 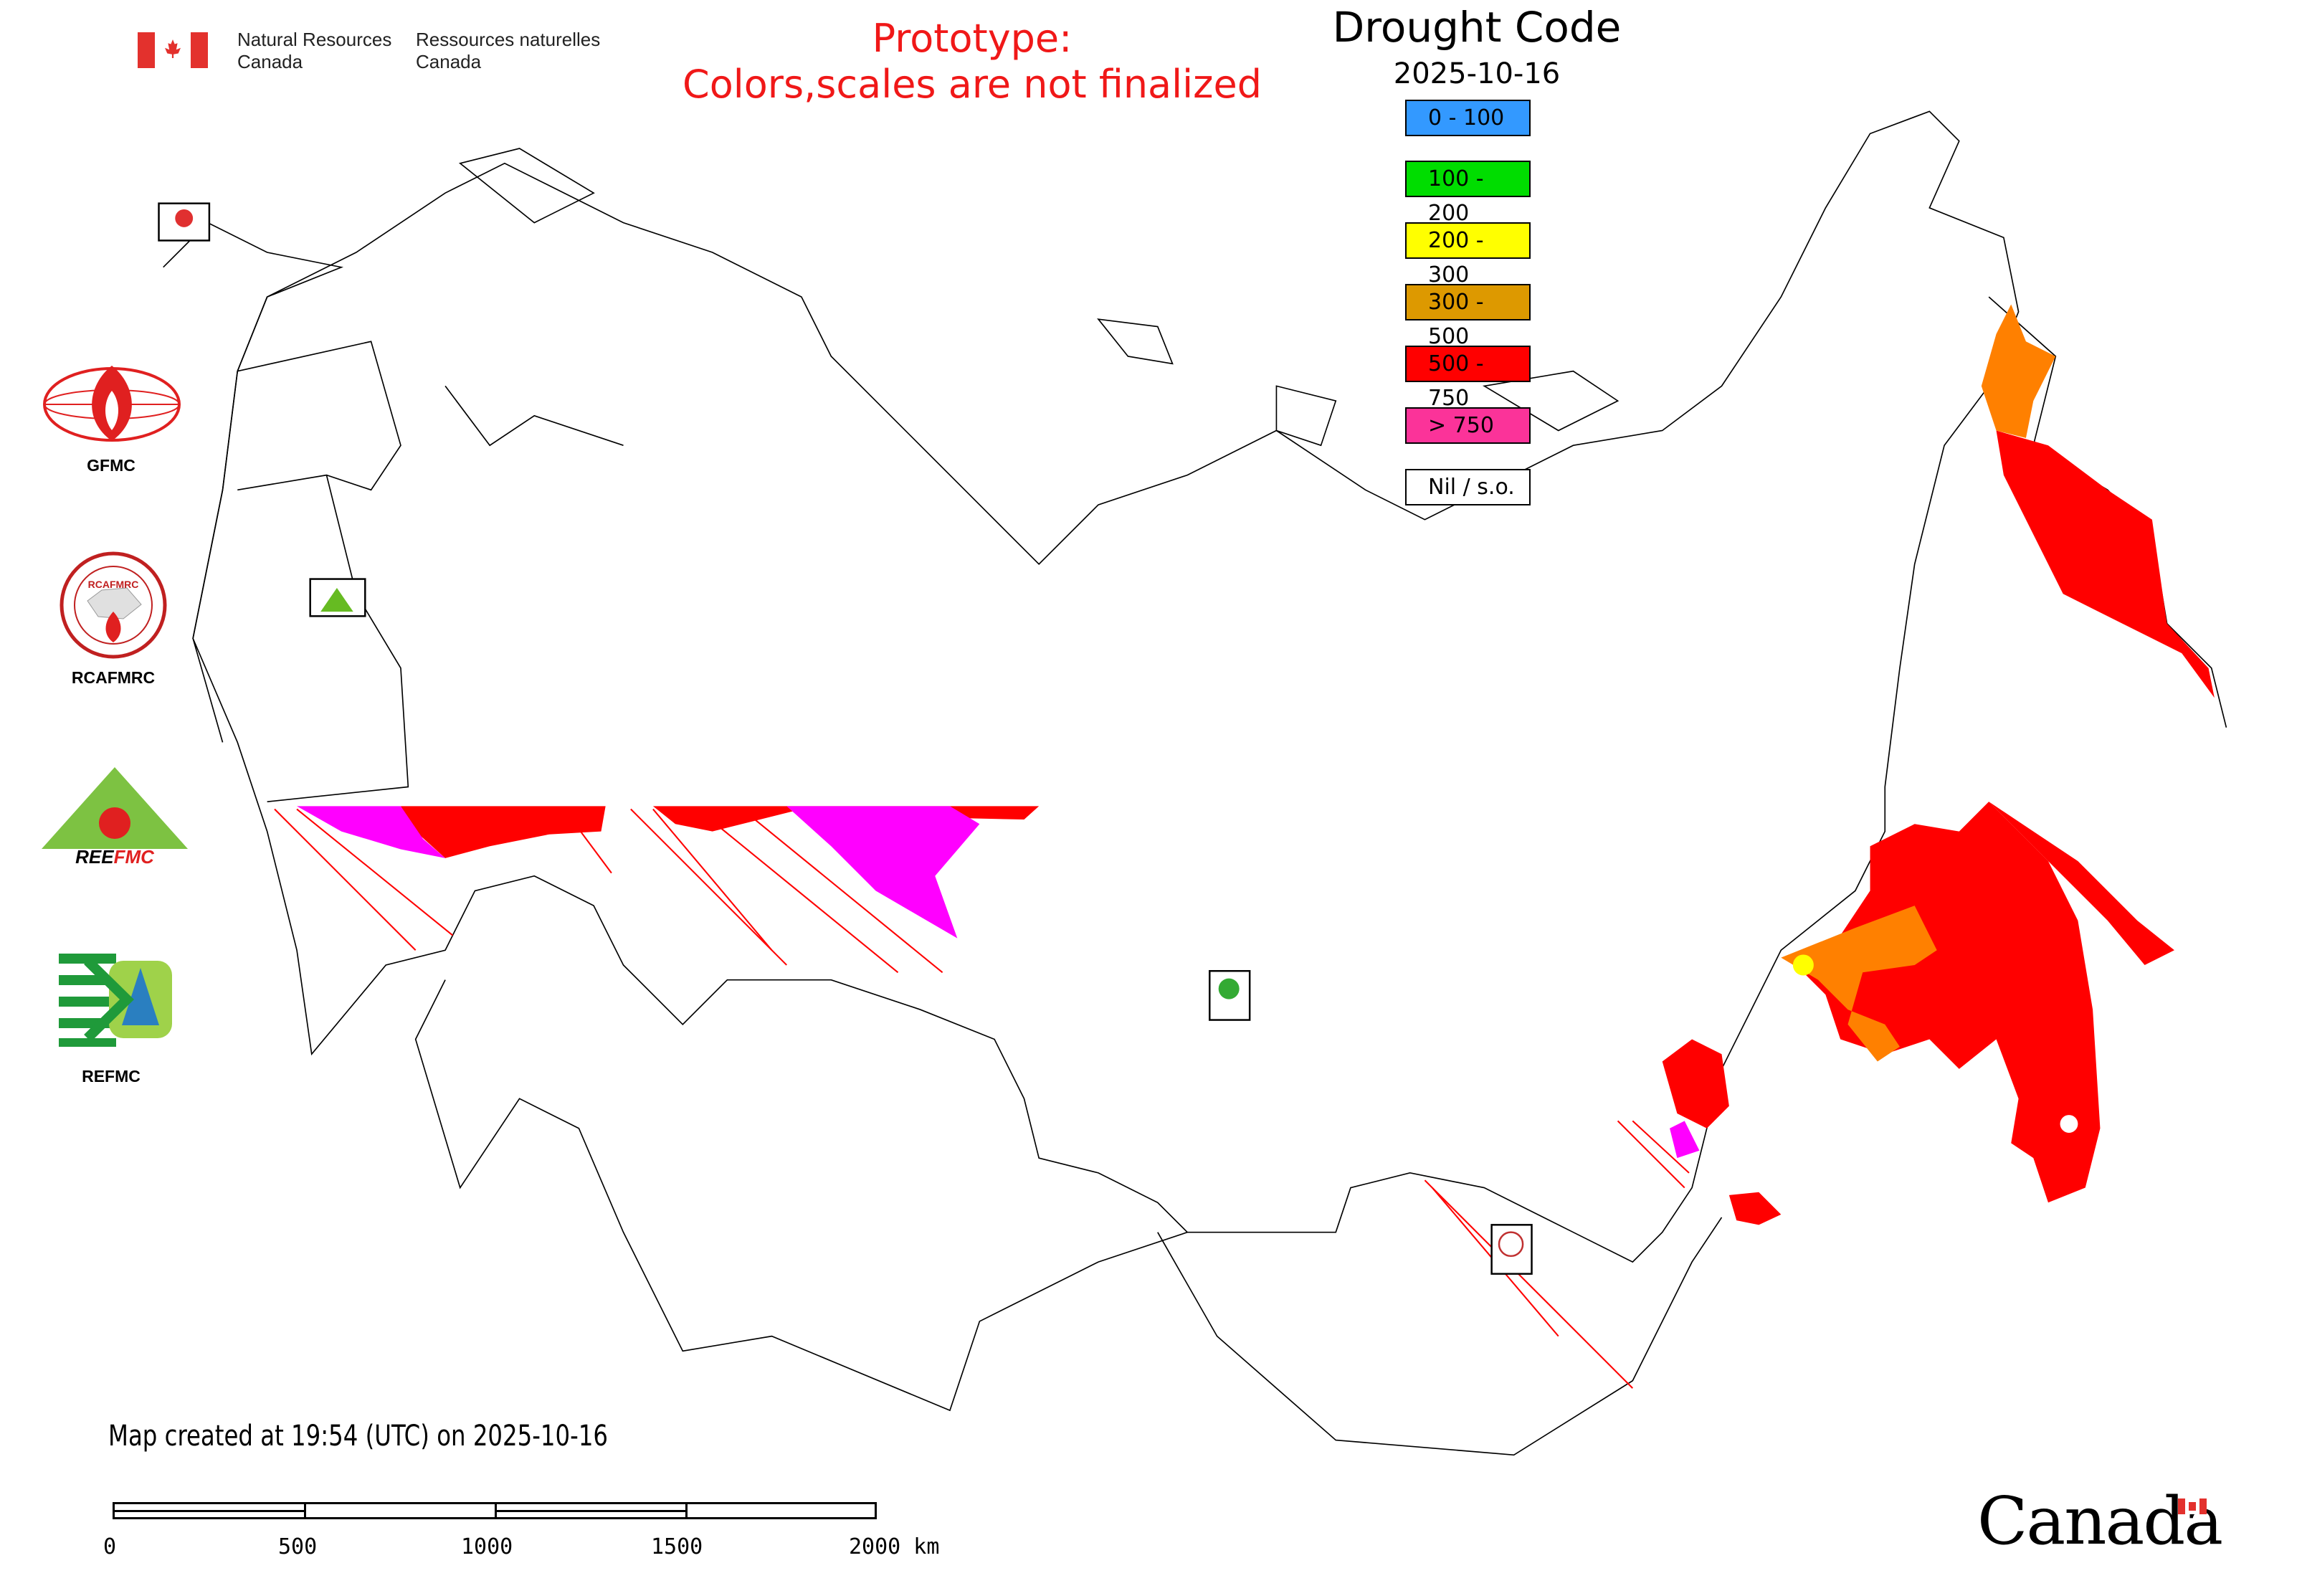 What do you see at coordinates (894, 1546) in the screenshot?
I see `scale-label-2000: 2000 km` at bounding box center [894, 1546].